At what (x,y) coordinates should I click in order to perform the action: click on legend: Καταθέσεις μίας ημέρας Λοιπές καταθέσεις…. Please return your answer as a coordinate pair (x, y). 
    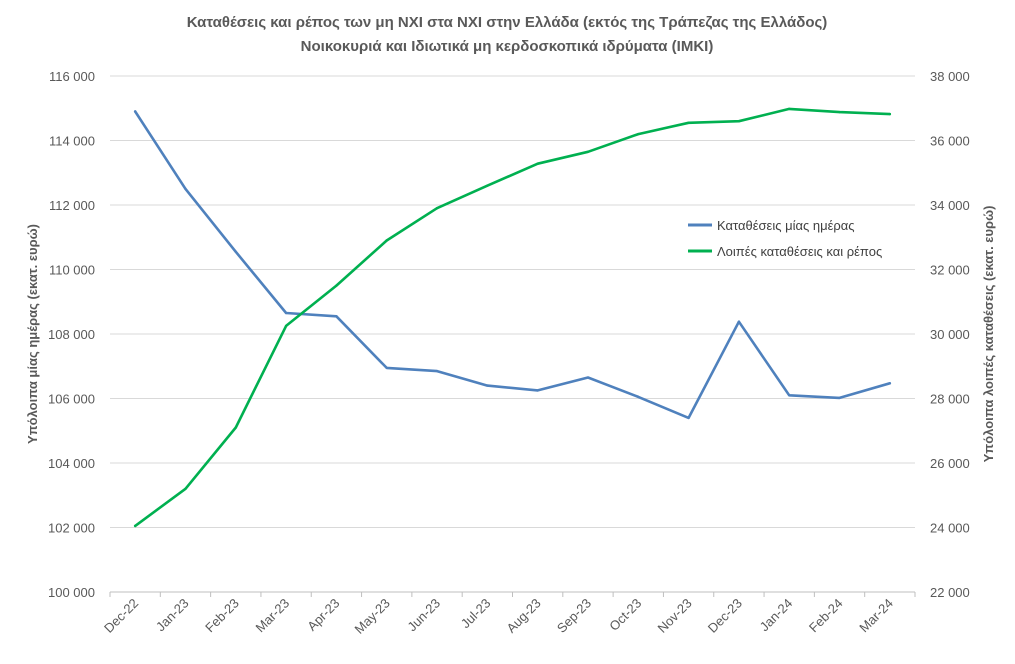
    Looking at the image, I should click on (785, 238).